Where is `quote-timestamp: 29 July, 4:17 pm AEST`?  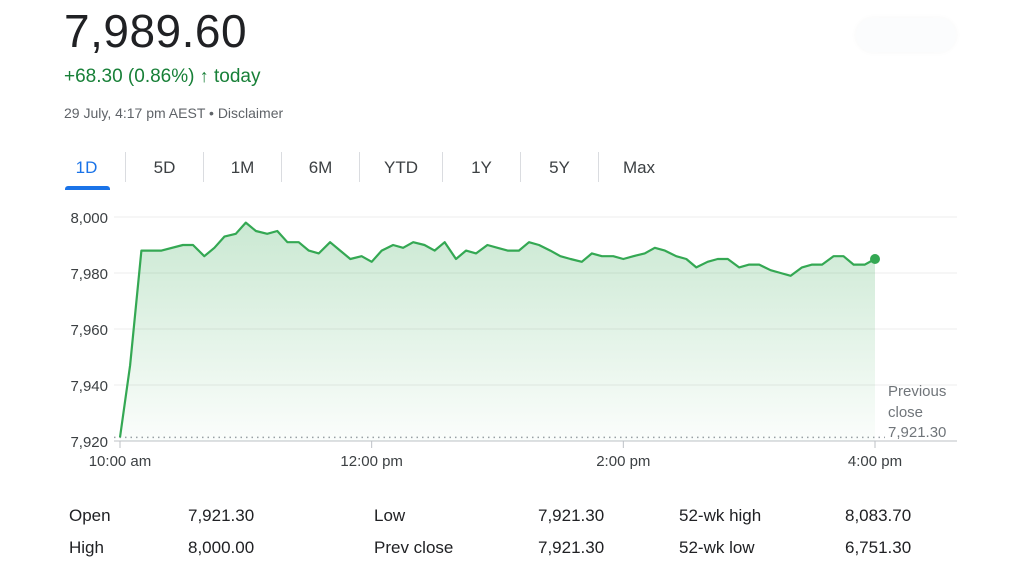
quote-timestamp: 29 July, 4:17 pm AEST is located at coordinates (135, 113).